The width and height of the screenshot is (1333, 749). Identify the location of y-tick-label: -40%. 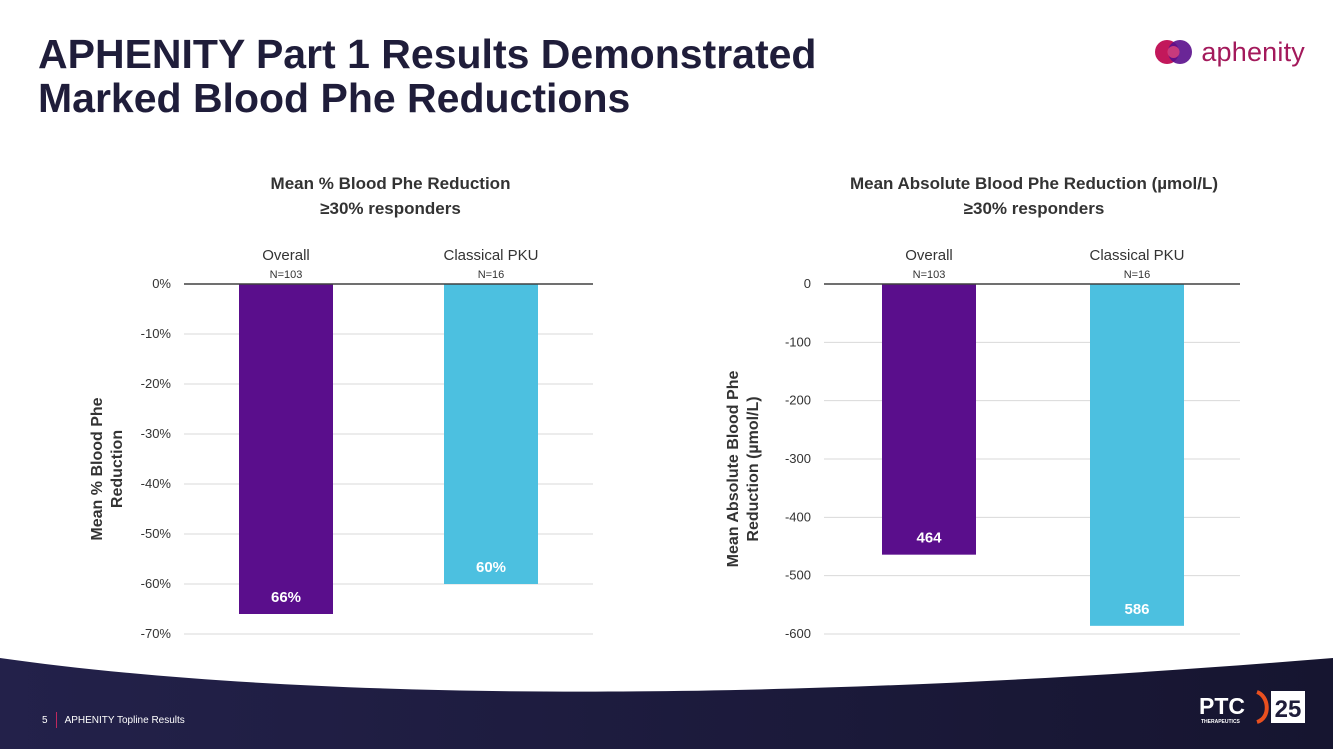
(156, 483).